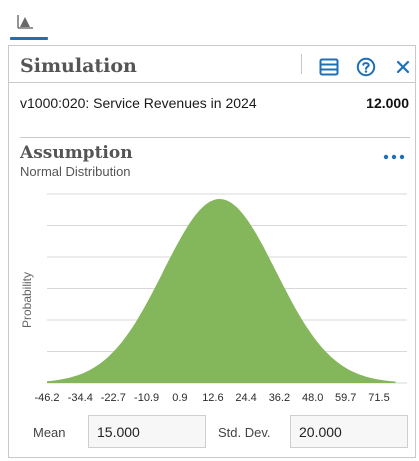 This screenshot has width=419, height=461. What do you see at coordinates (212, 82) in the screenshot?
I see `header-divider` at bounding box center [212, 82].